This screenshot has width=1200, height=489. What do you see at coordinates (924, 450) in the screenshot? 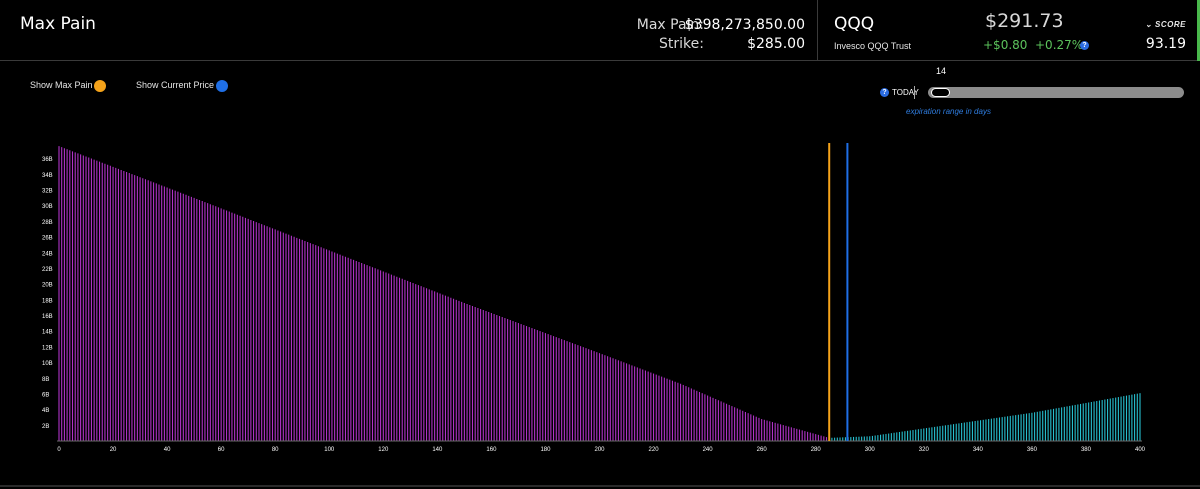
I see `x-tick-label: 320` at bounding box center [924, 450].